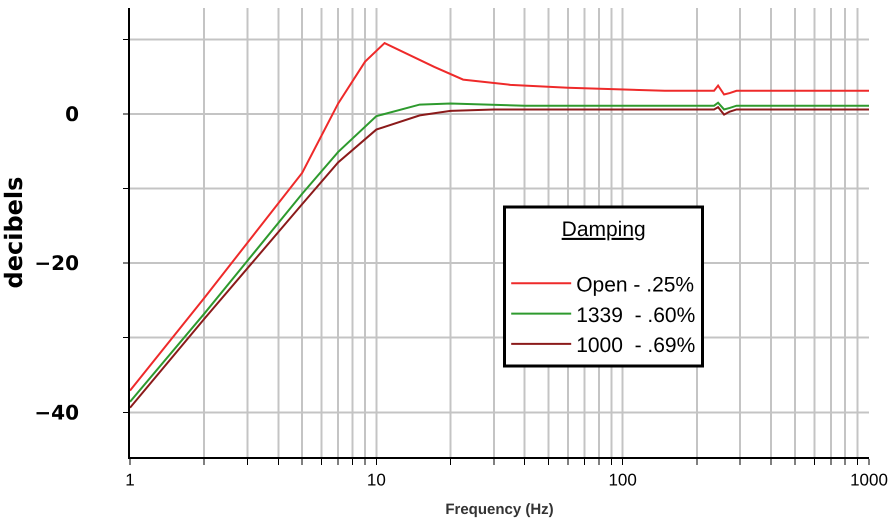  What do you see at coordinates (604, 229) in the screenshot?
I see `legend-title: Damping` at bounding box center [604, 229].